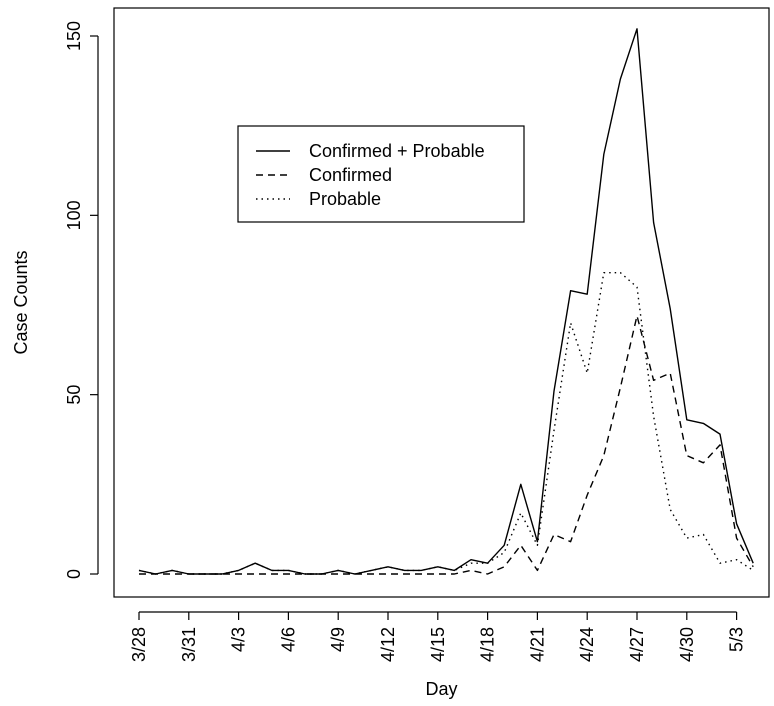  I want to click on y-tick-label: 0, so click(74, 574).